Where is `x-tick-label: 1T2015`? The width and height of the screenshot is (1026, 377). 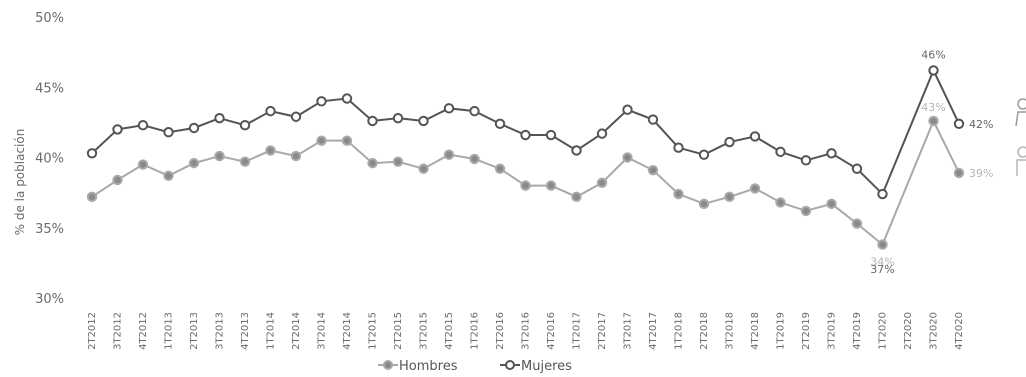 x-tick-label: 1T2015 is located at coordinates (373, 331).